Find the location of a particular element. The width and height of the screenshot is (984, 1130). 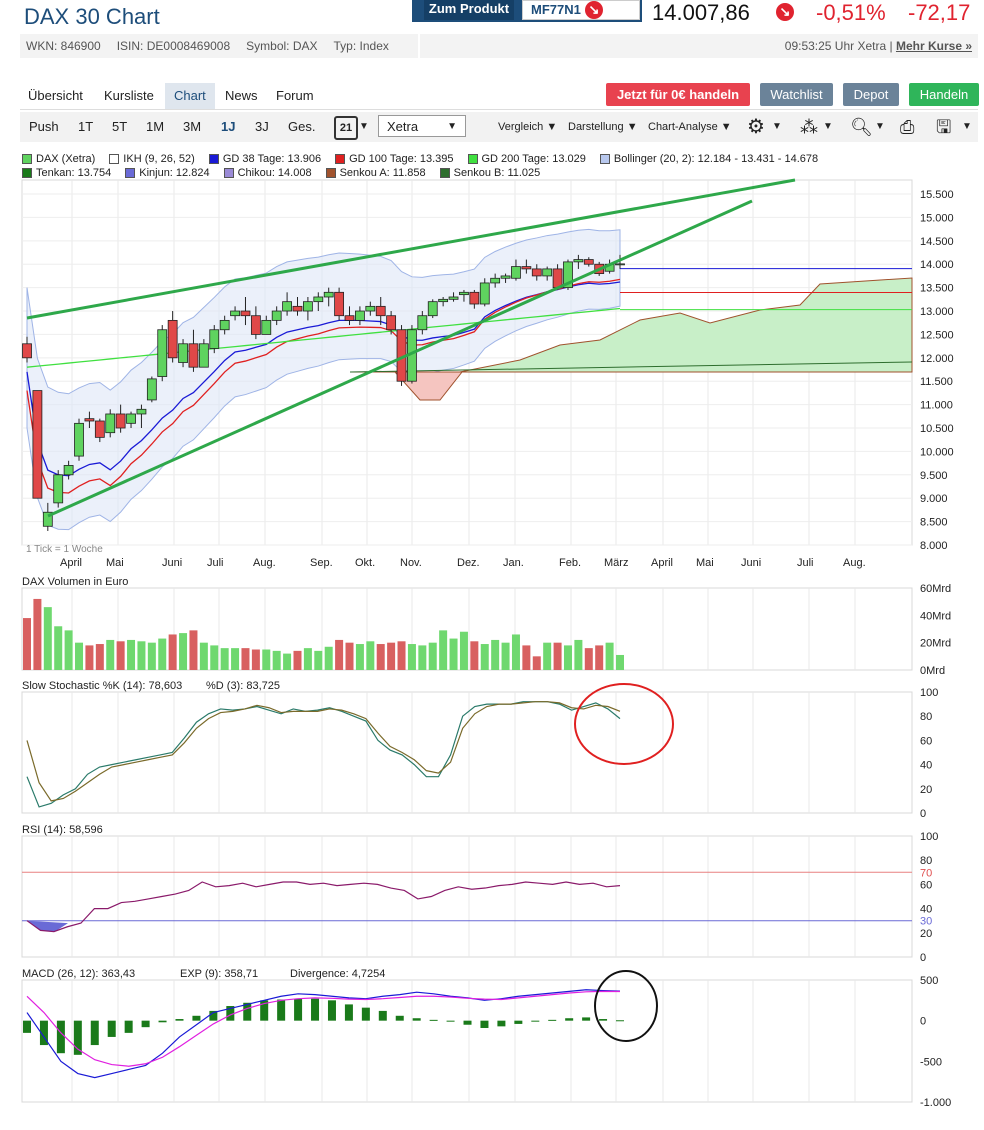

print-icon: ⎙ is located at coordinates (907, 127).